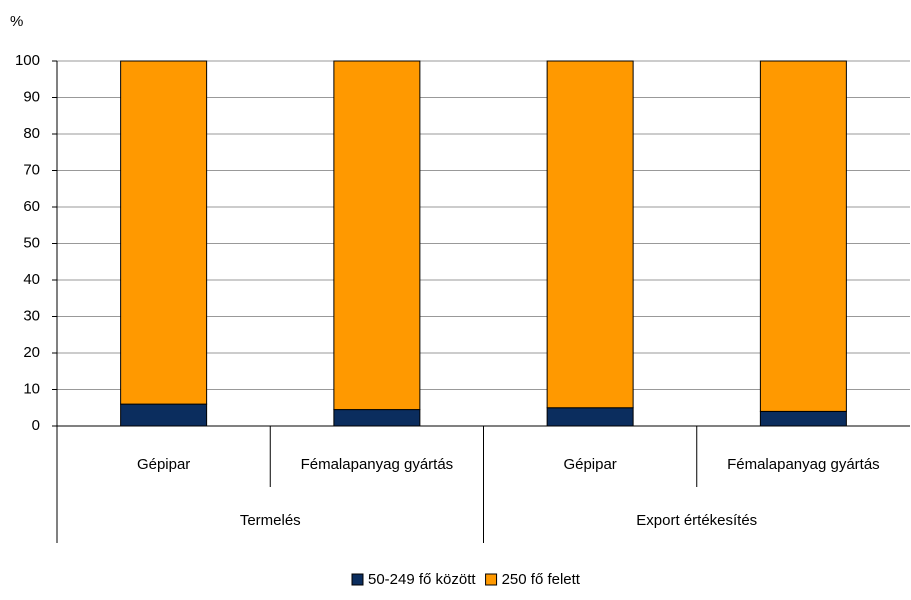  Describe the element at coordinates (422, 579) in the screenshot. I see `legend-label: 50-249 fő között` at that location.